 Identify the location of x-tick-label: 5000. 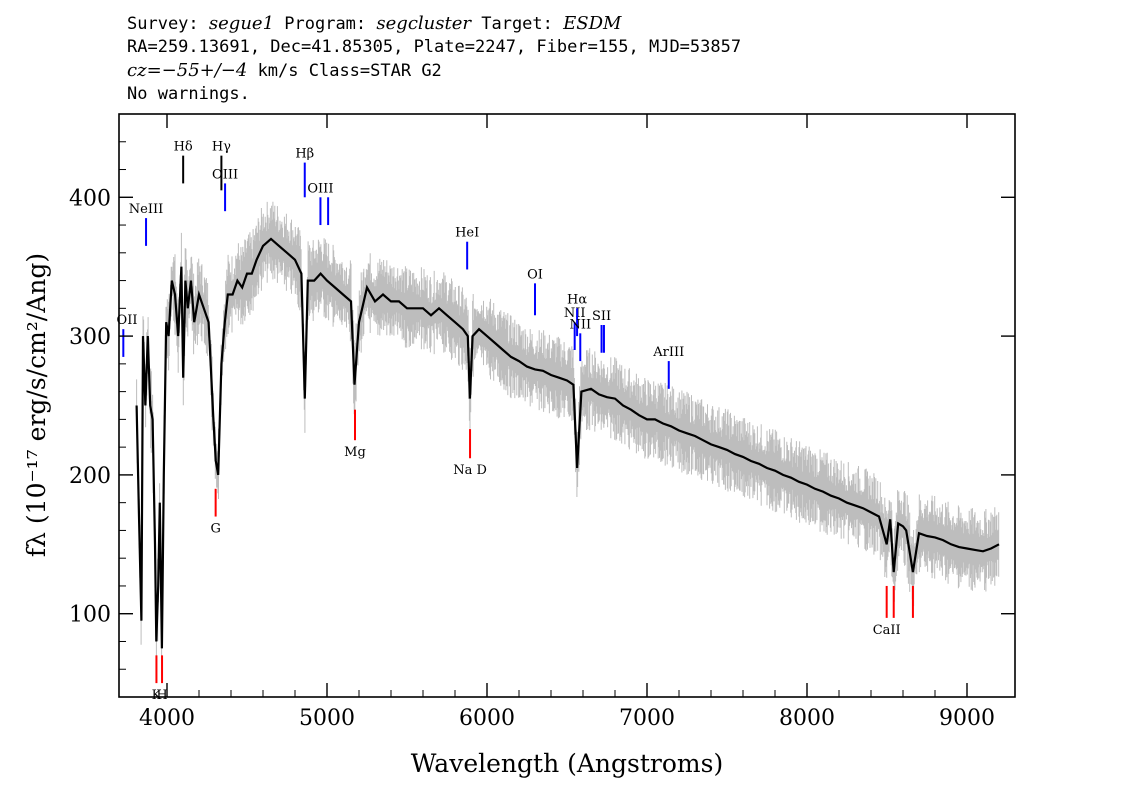
(327, 718).